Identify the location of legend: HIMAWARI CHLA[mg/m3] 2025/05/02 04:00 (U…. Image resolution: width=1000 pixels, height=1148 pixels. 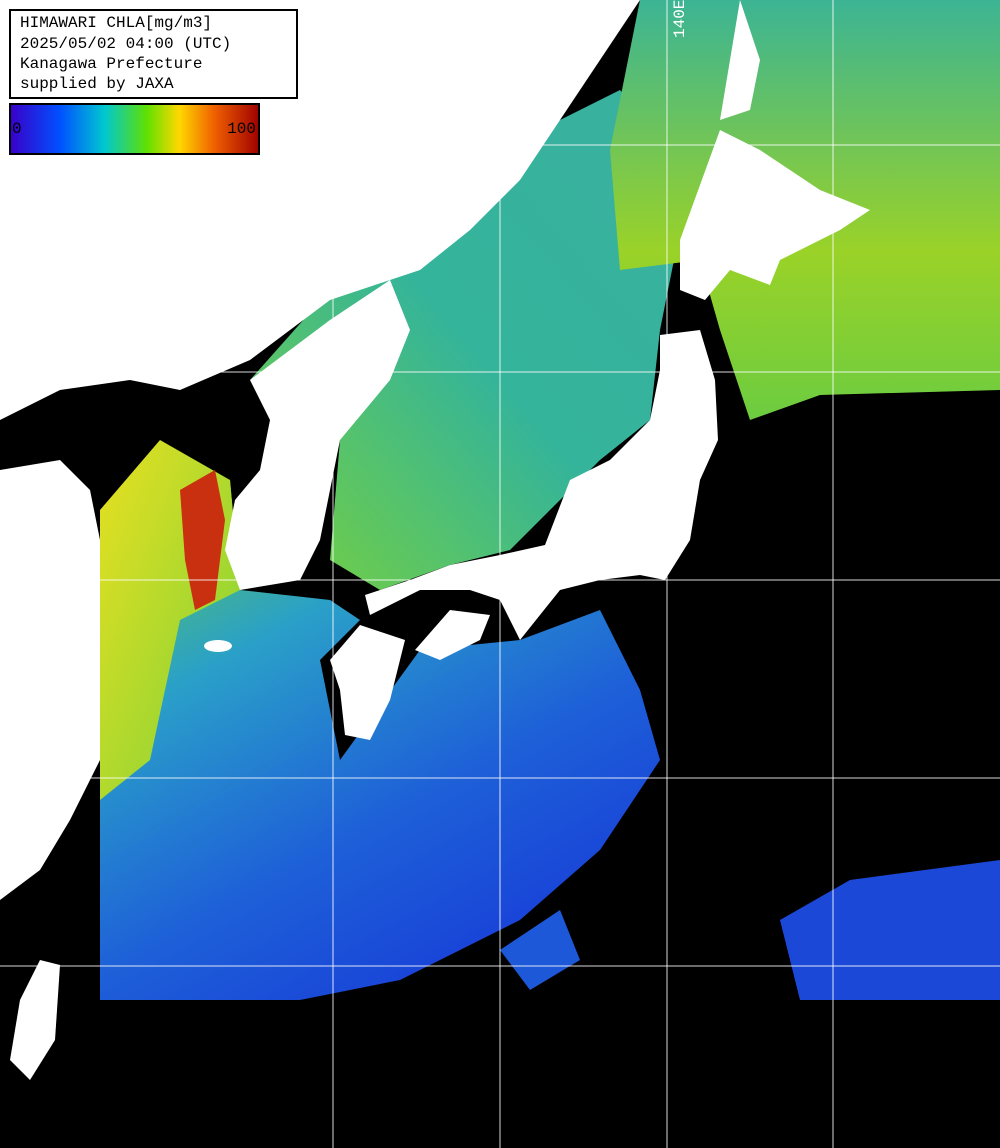
(153, 54).